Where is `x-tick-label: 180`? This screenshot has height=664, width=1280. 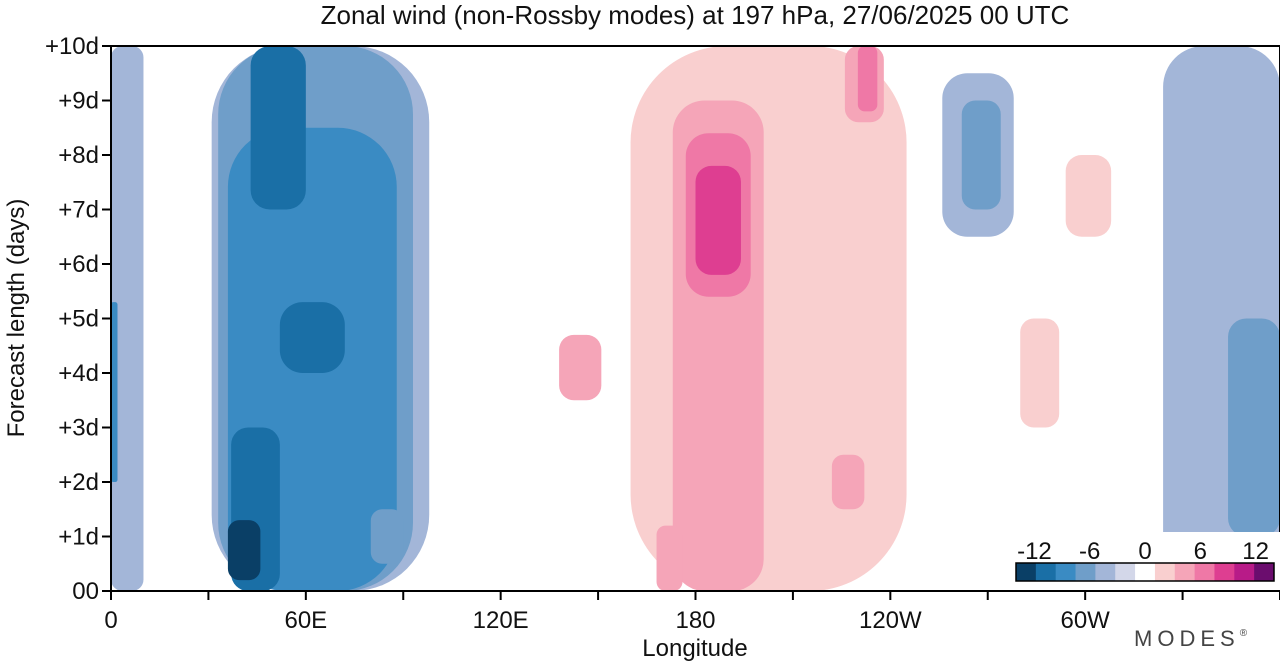 x-tick-label: 180 is located at coordinates (695, 620).